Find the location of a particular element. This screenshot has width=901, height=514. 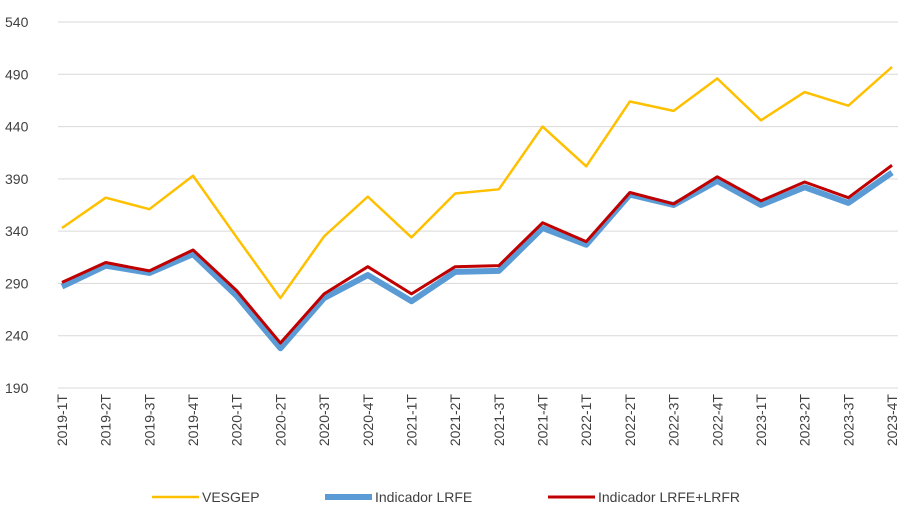

x-tick-label: 2019-3T is located at coordinates (149, 420).